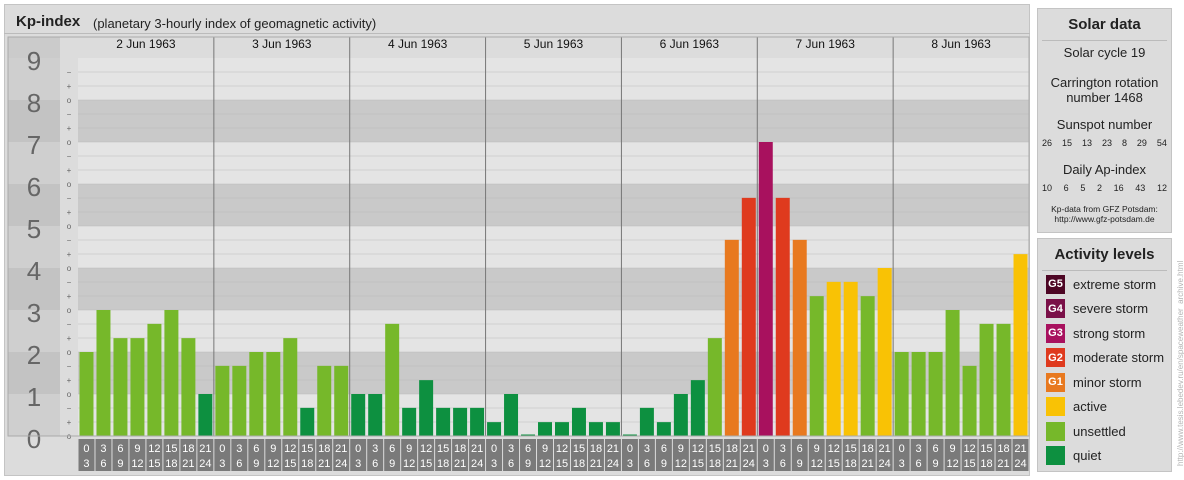  Describe the element at coordinates (1104, 82) in the screenshot. I see `carrington-line-1: Carrington rotation` at that location.